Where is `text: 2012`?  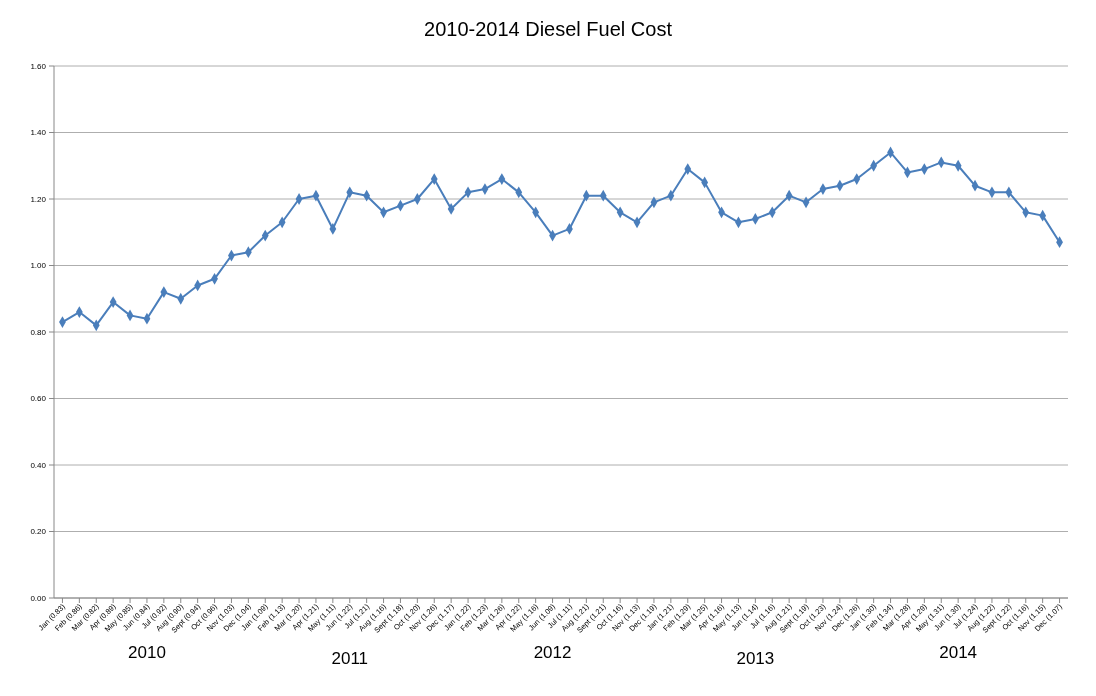
text: 2012 is located at coordinates (552, 652).